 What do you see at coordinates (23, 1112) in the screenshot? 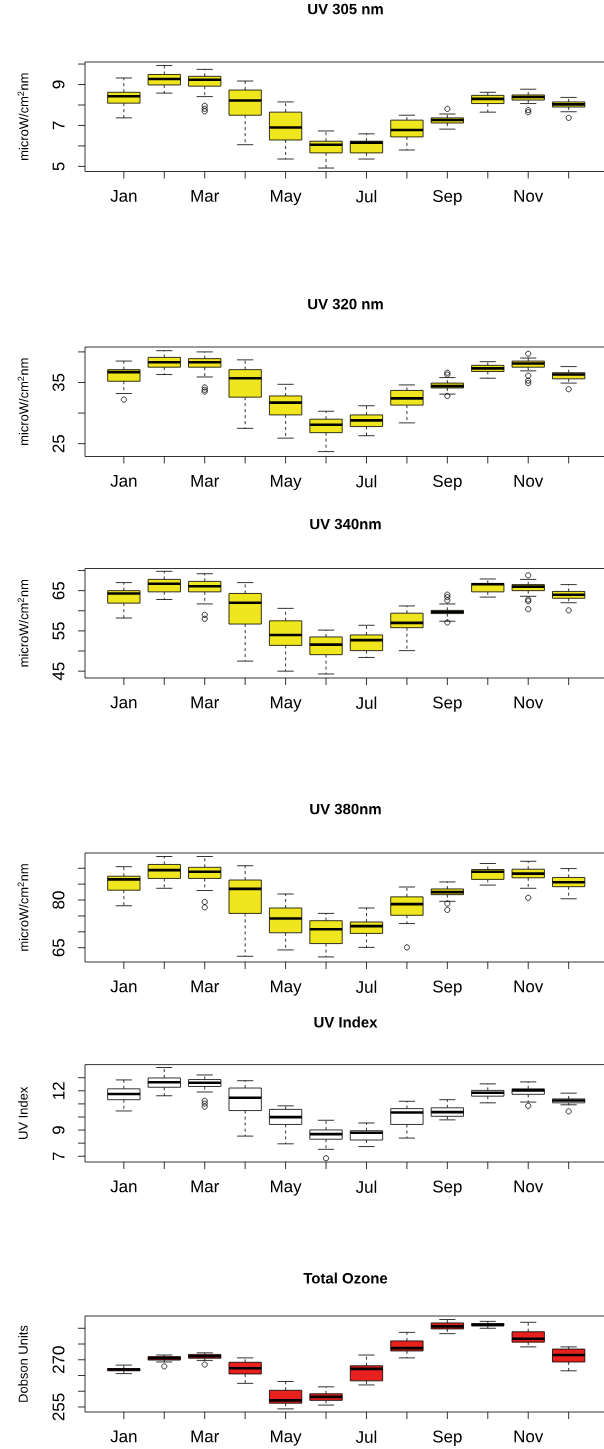
I see `y-axis-title: UV Index` at bounding box center [23, 1112].